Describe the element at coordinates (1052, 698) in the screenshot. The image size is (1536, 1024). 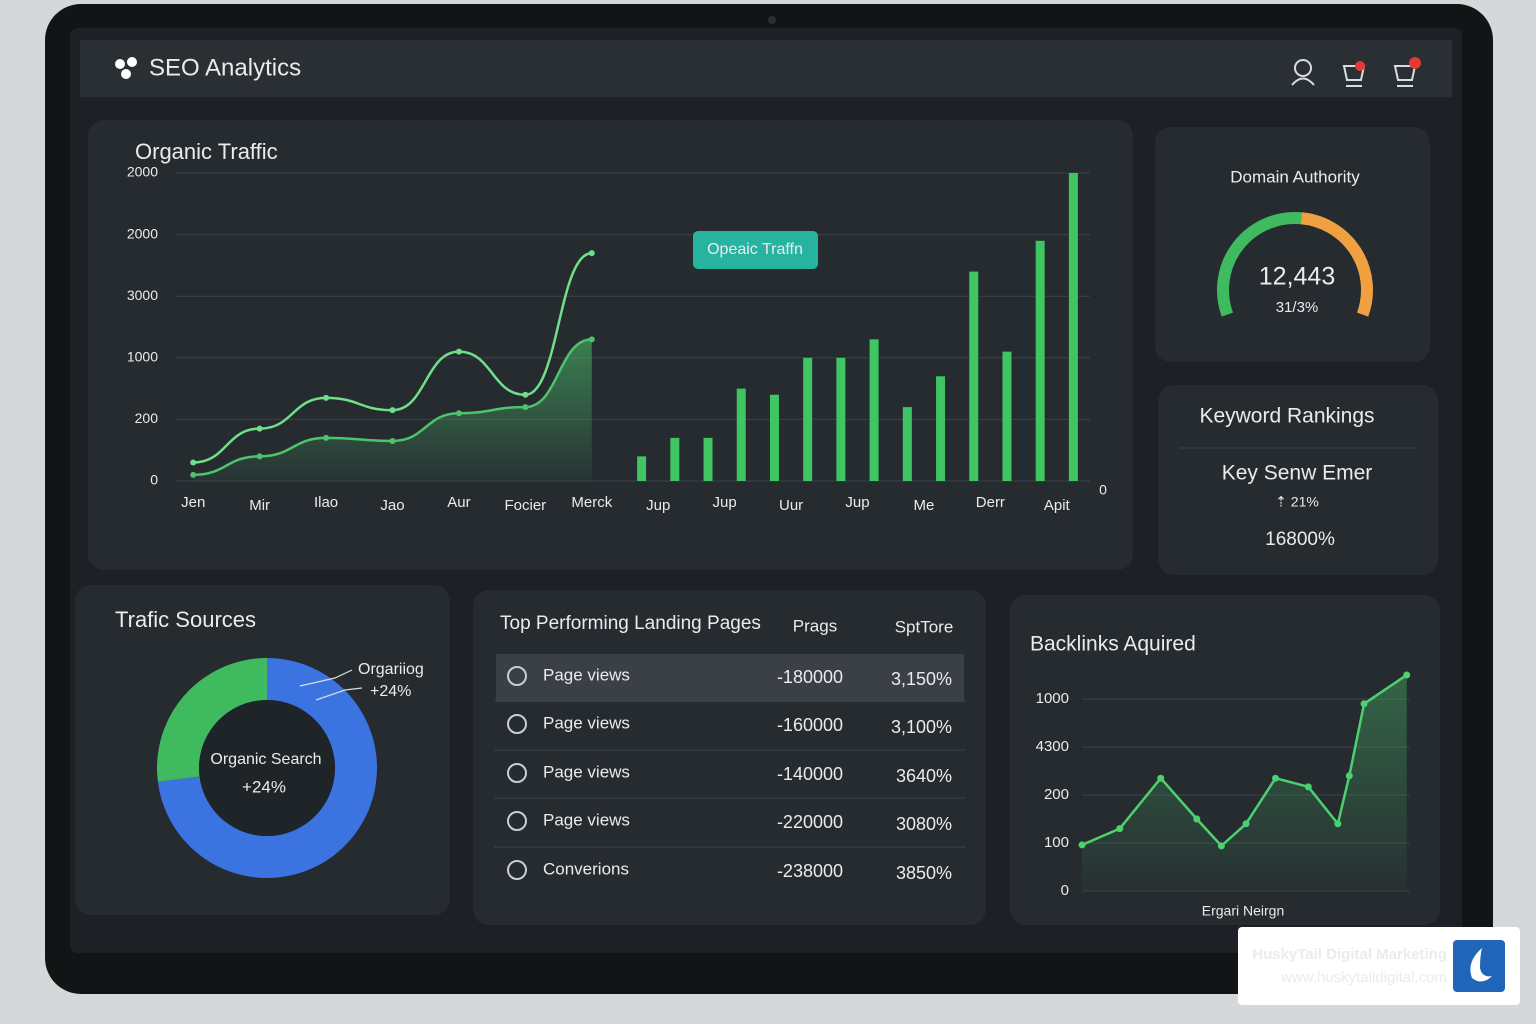
I see `y-tick-label: 1000` at that location.